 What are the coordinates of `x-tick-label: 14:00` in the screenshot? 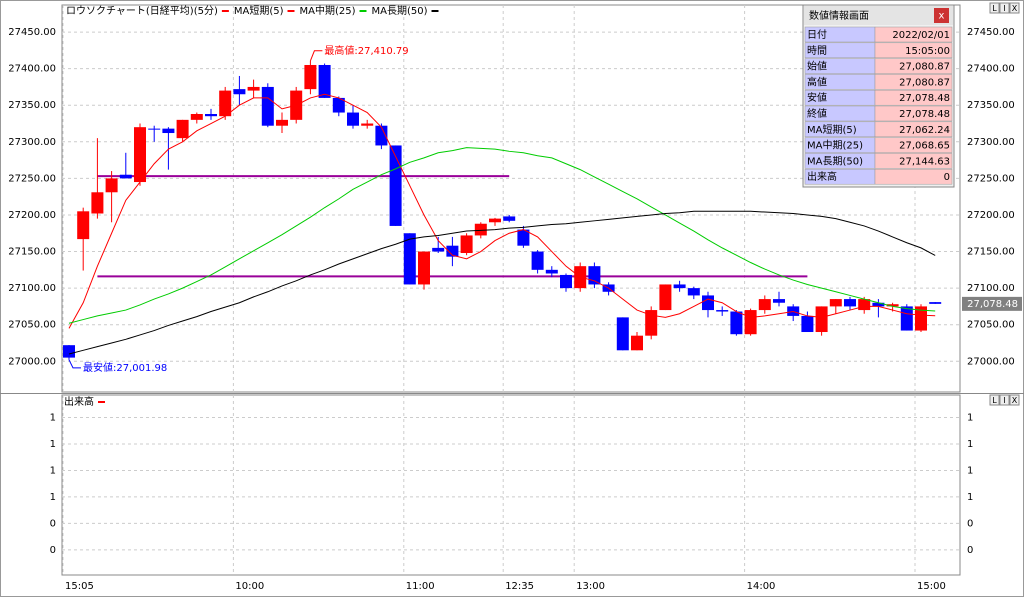 It's located at (761, 586).